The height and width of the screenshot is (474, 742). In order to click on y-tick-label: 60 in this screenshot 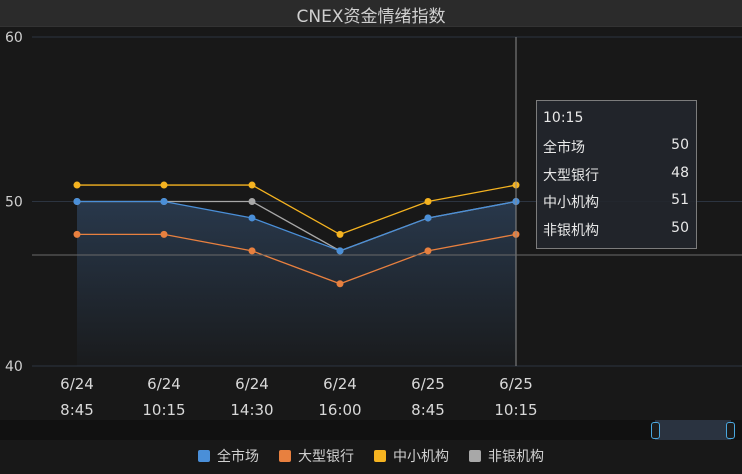, I will do `click(14, 38)`.